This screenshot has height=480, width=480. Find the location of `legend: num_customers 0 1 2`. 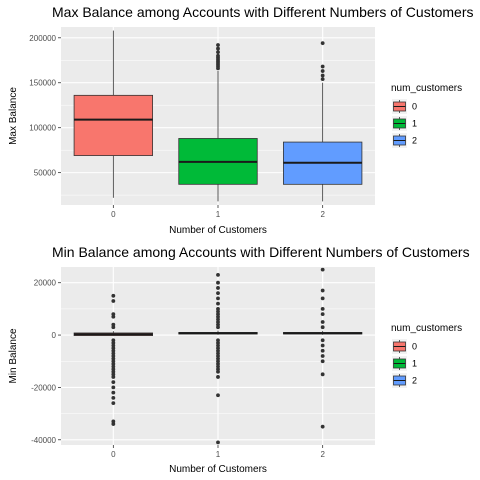

legend: num_customers 0 1 2 is located at coordinates (426, 355).